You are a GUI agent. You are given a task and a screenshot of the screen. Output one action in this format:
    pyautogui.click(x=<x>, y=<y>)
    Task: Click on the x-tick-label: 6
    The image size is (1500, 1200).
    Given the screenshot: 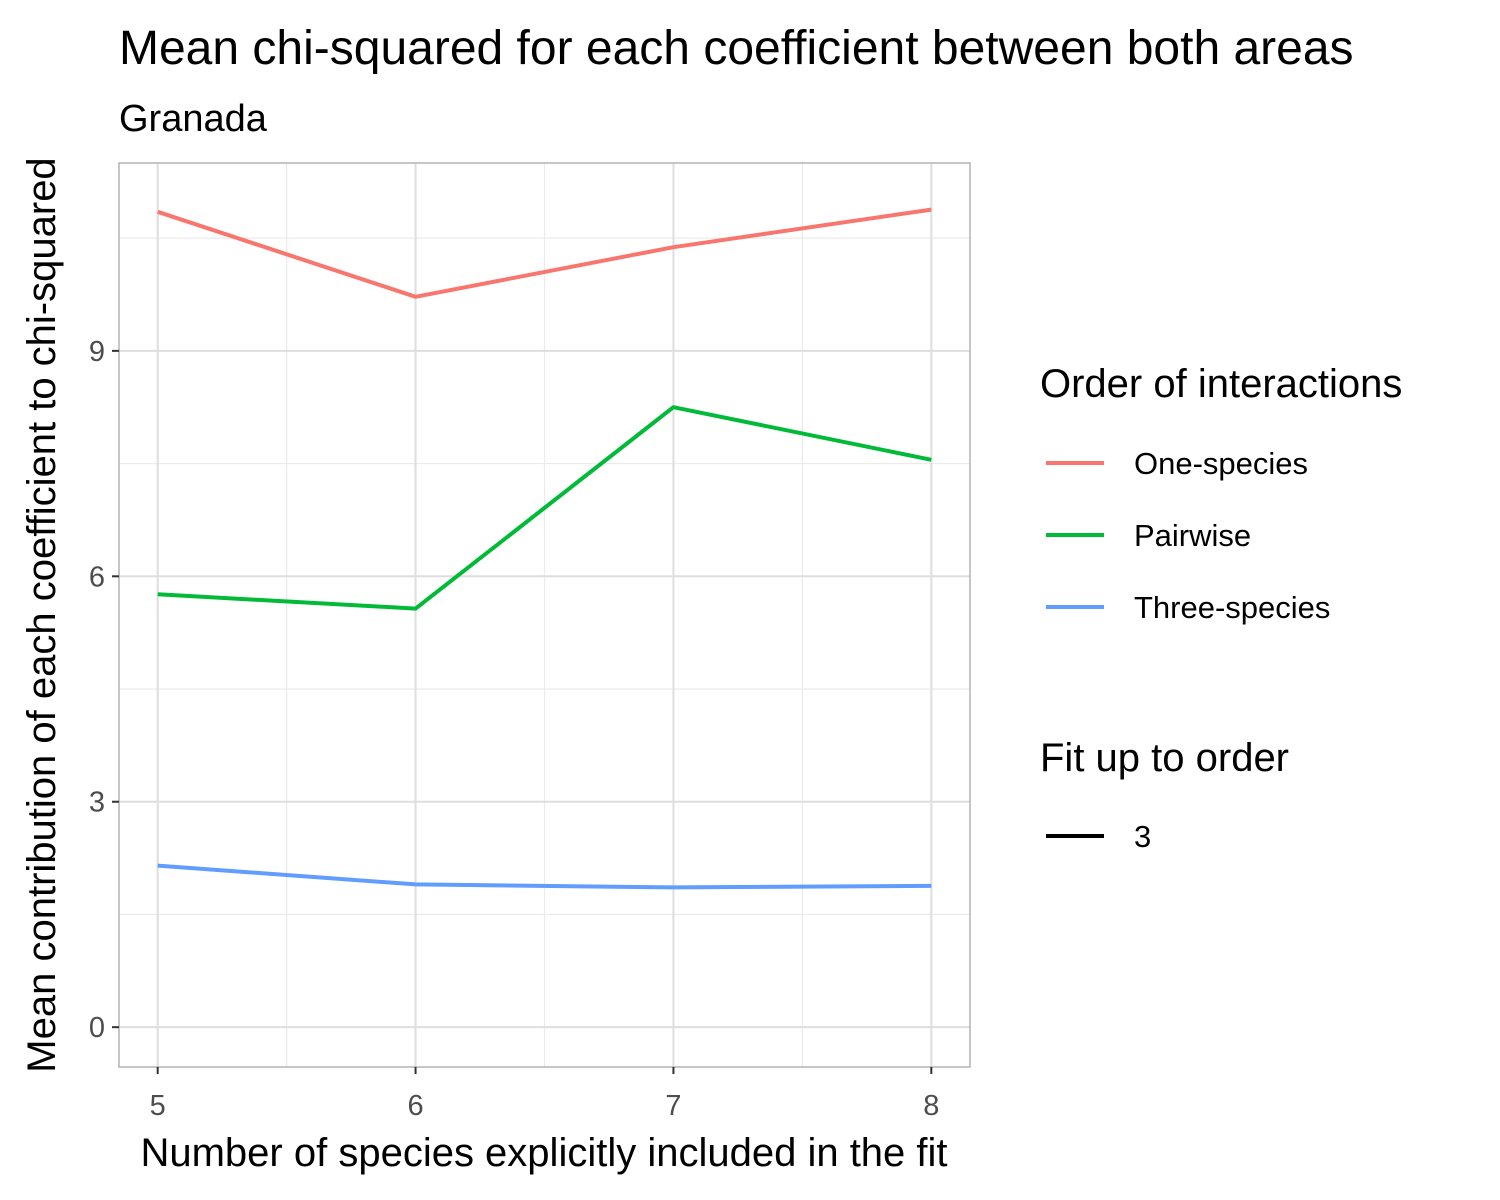 What is the action you would take?
    pyautogui.click(x=415, y=1106)
    